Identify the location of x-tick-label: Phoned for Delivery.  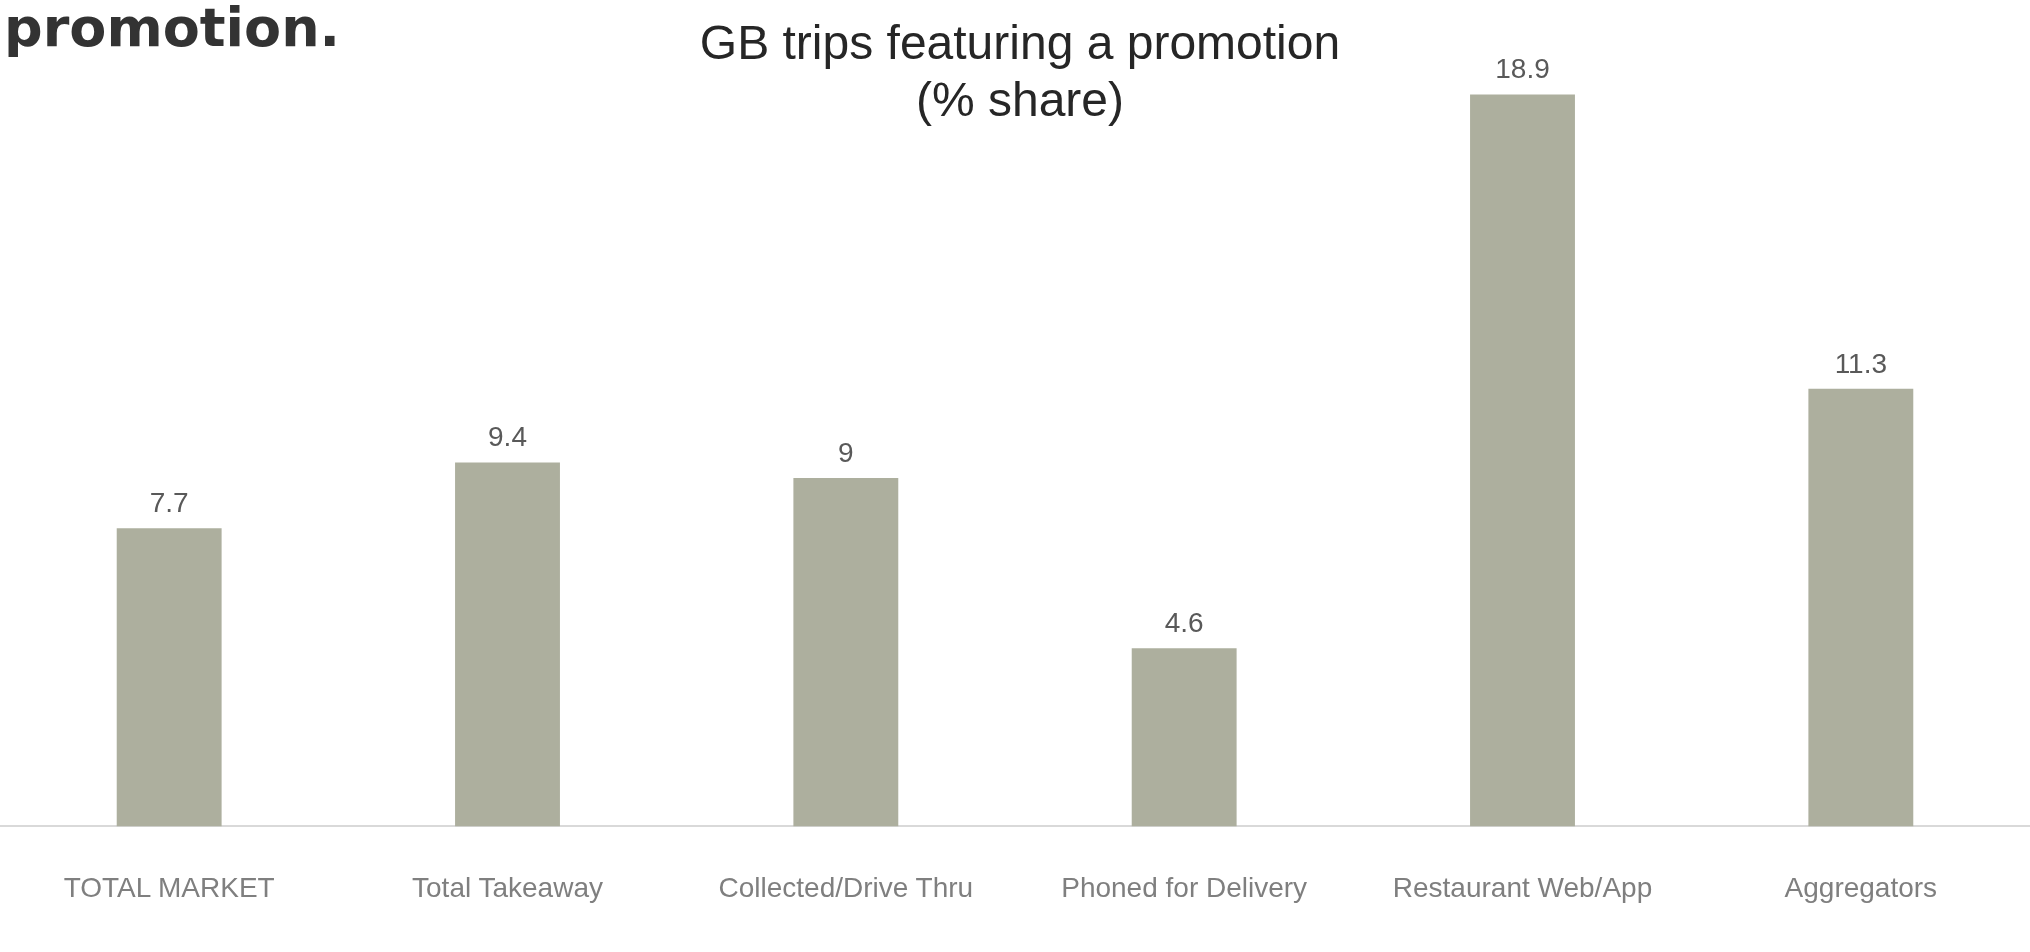
(1184, 887).